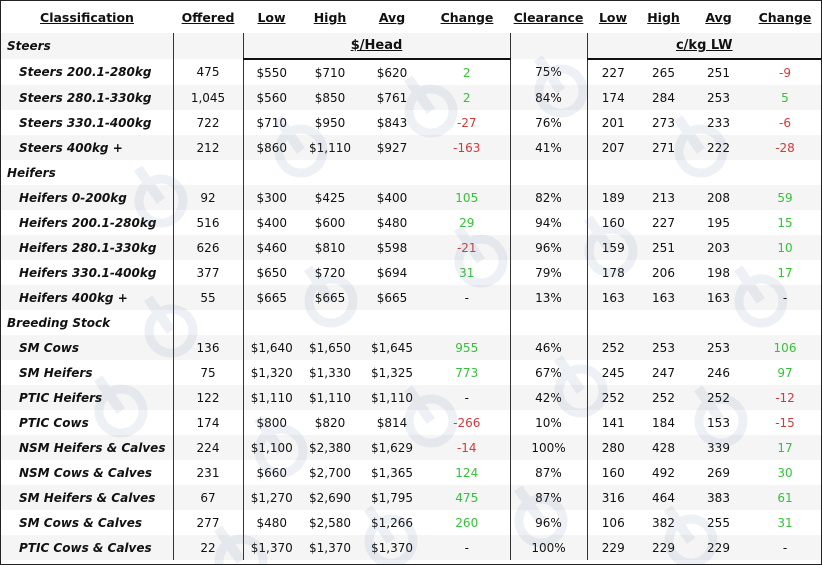  I want to click on classification-cell: Heifers 0-200kg, so click(87, 197).